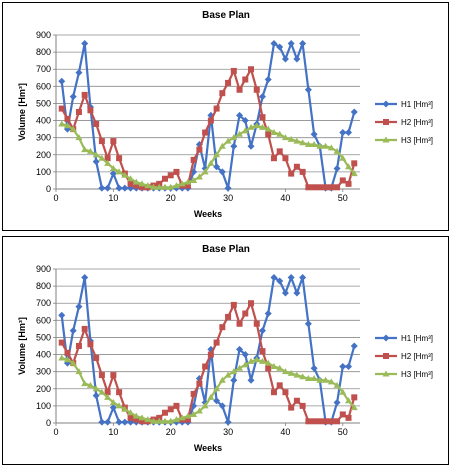 The image size is (452, 471). I want to click on x-tick-label: 50, so click(343, 198).